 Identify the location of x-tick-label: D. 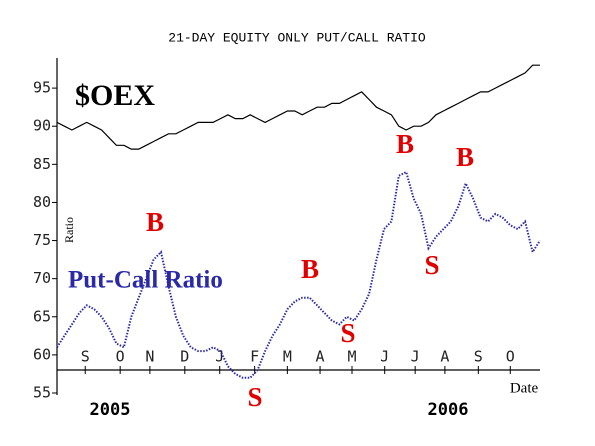
(184, 357).